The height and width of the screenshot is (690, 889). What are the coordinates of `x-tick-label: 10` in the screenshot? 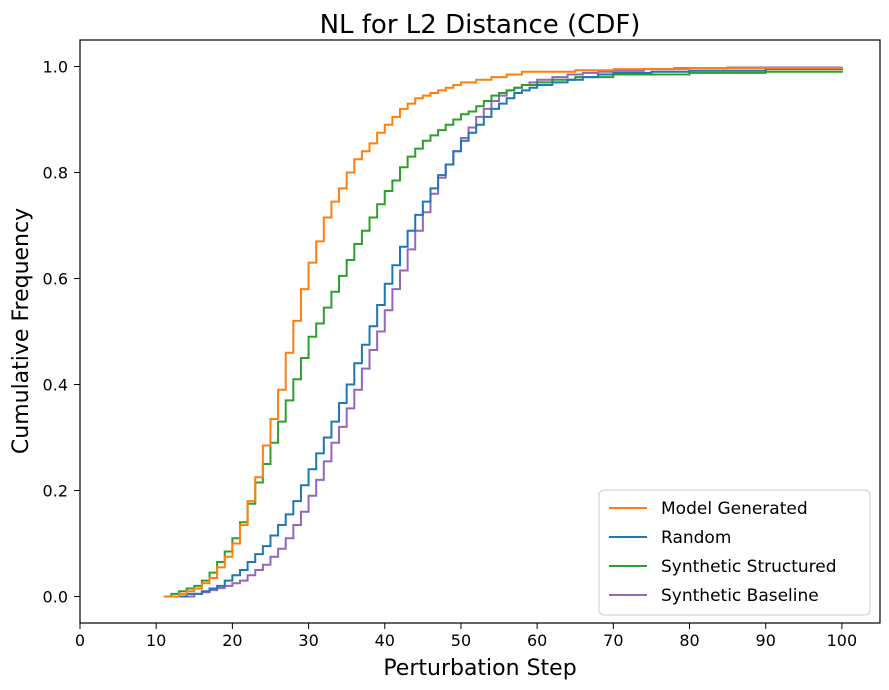 It's located at (156, 640).